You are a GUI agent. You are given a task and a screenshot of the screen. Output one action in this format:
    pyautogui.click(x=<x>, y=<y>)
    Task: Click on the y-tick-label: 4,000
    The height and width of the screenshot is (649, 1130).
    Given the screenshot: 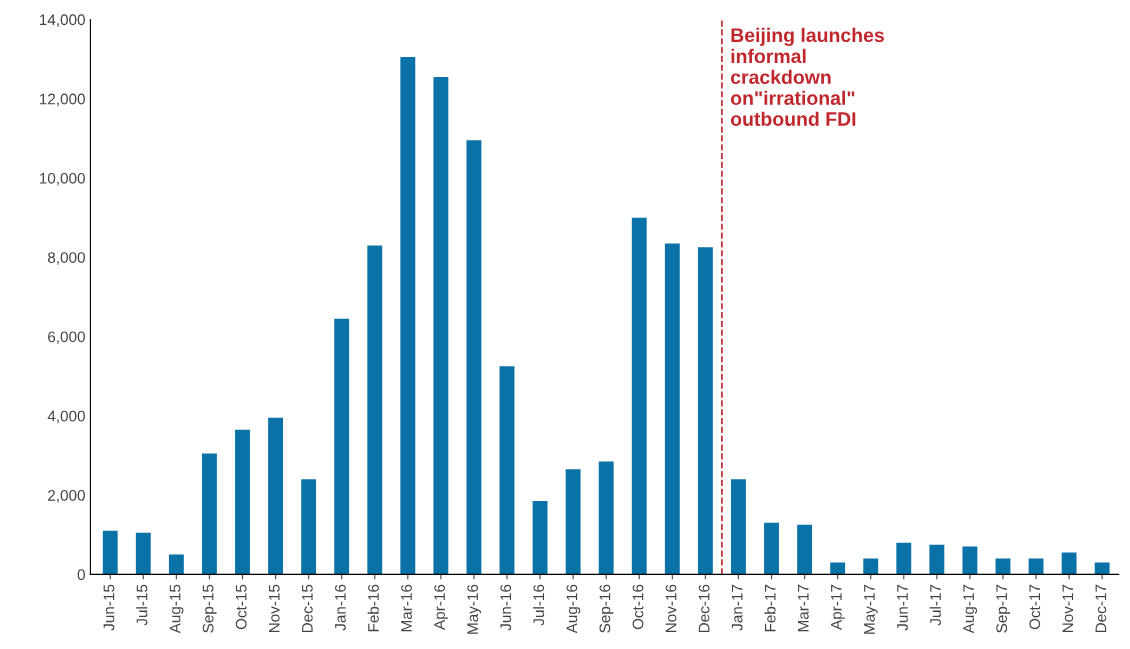 What is the action you would take?
    pyautogui.click(x=66, y=417)
    